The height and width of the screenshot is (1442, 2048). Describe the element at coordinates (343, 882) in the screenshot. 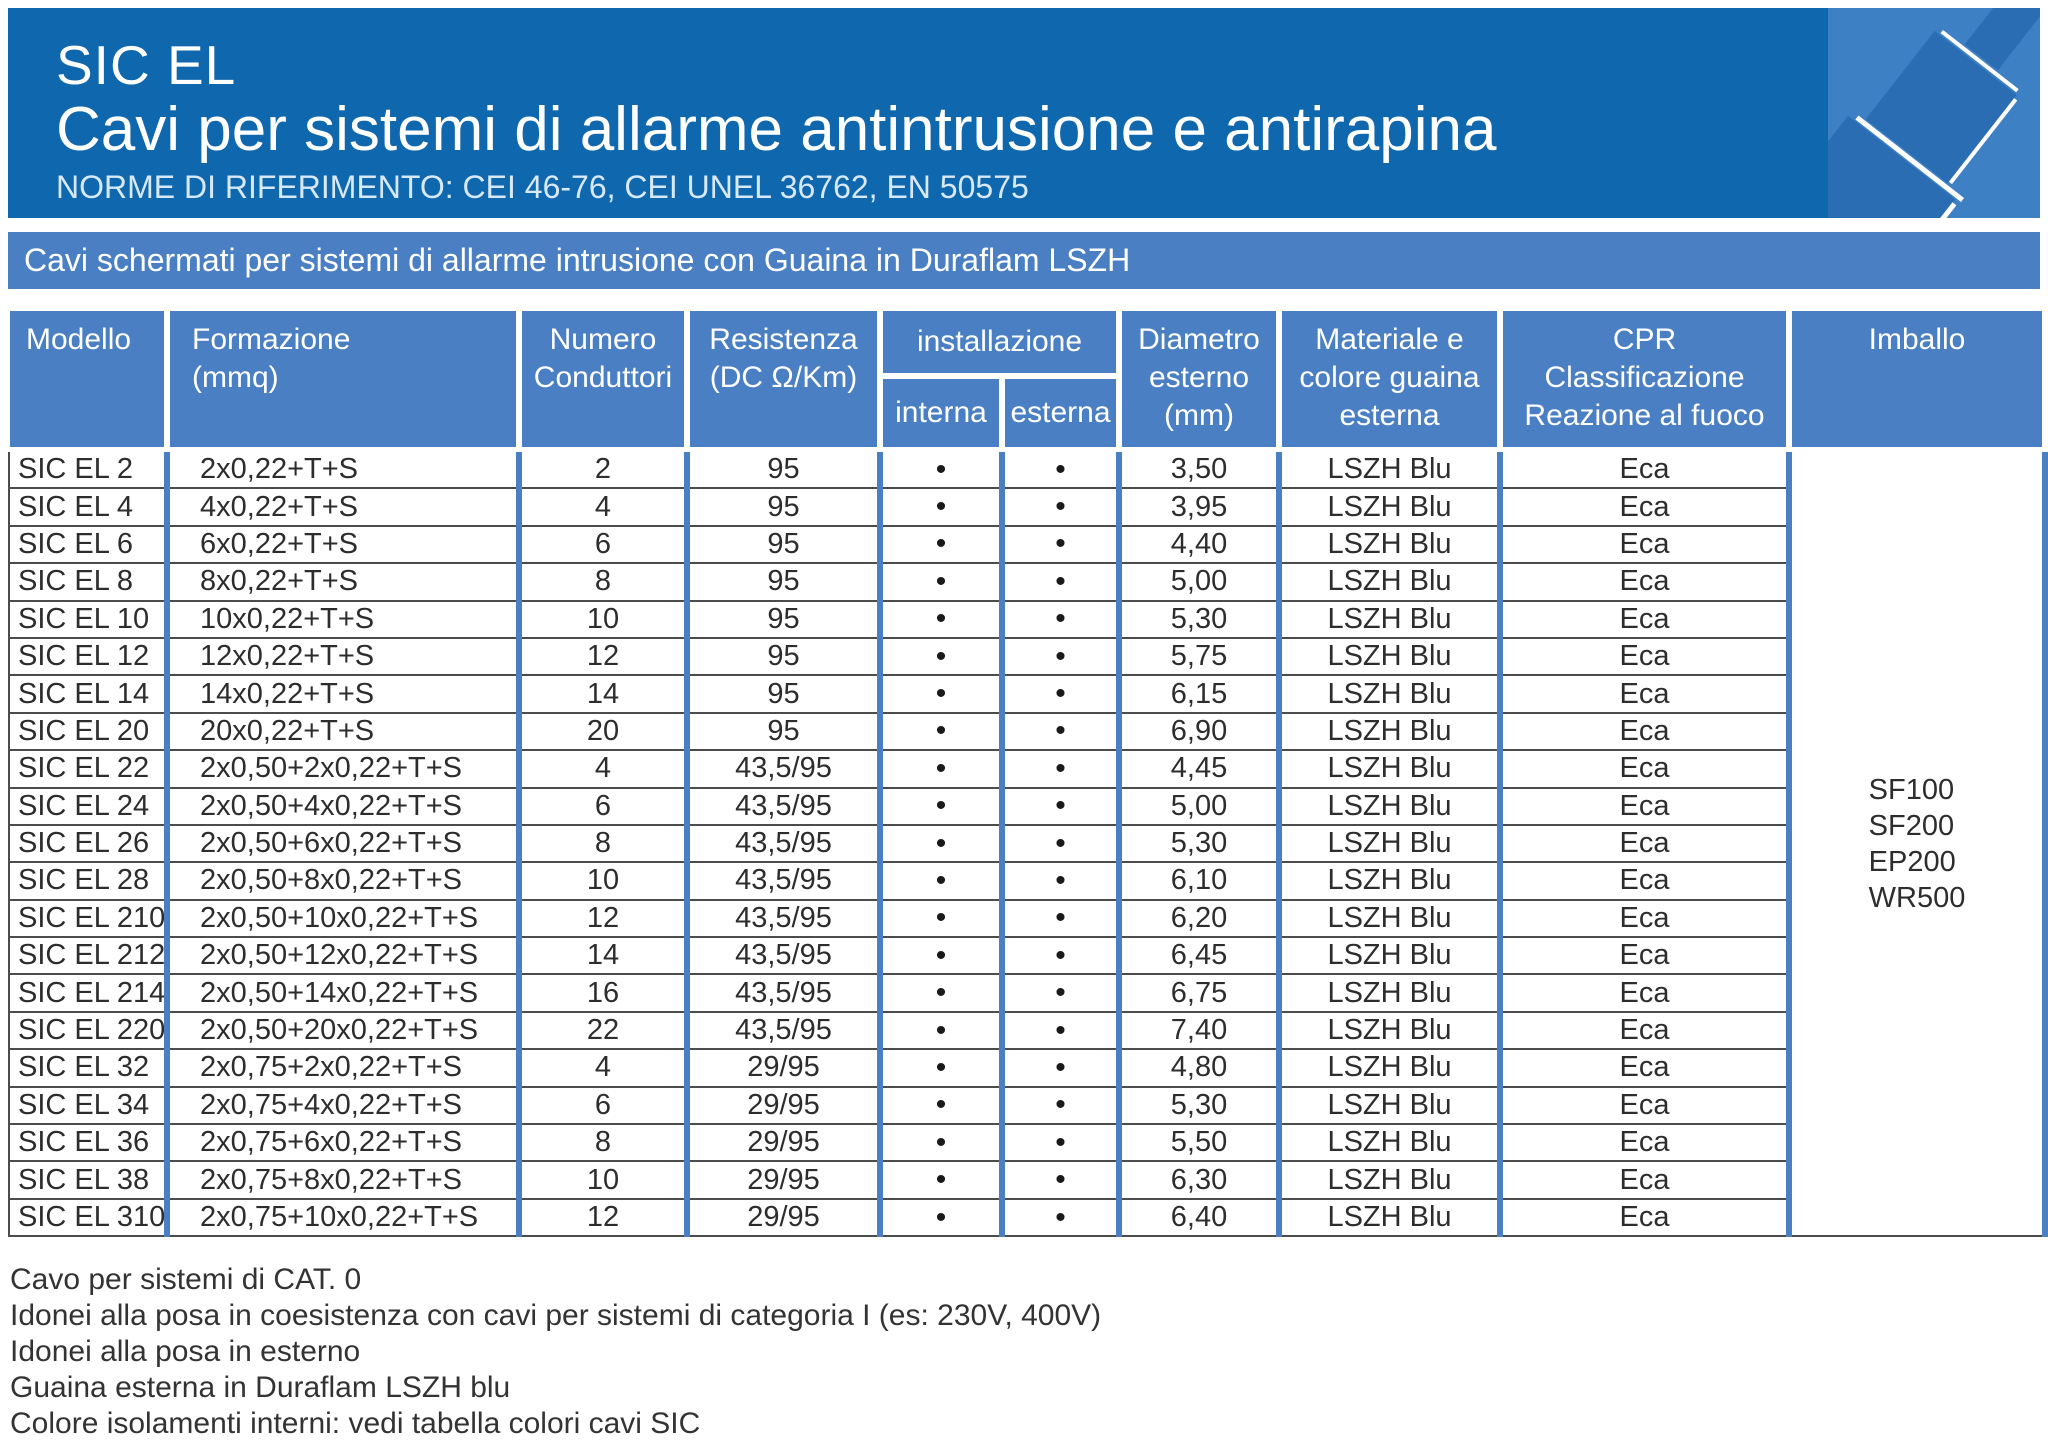

I see `cell-formazione: 2x0,50+8x0,22+T+S` at that location.